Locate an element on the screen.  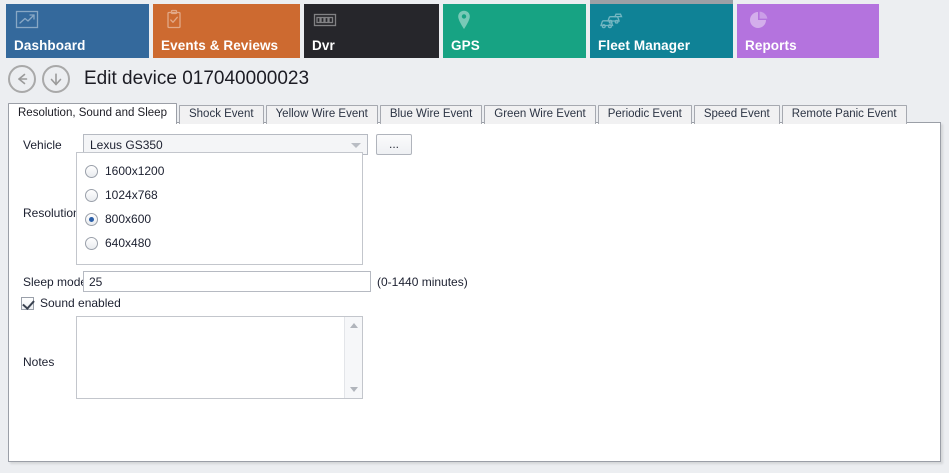
nav-tile-label: Events & Reviews is located at coordinates (220, 45).